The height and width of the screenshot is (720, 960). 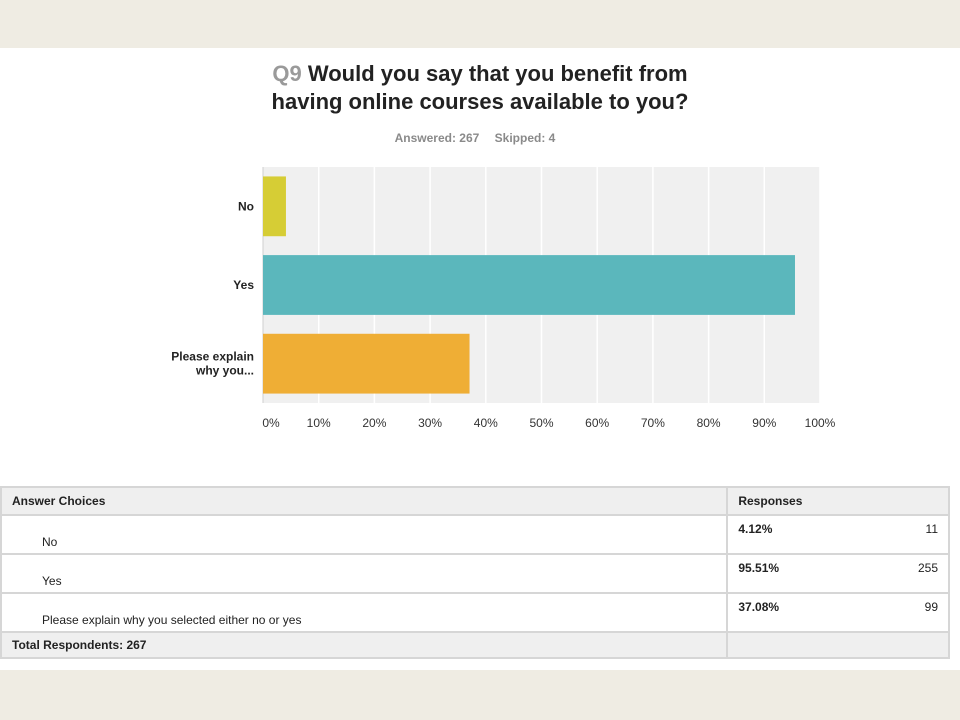 I want to click on x-tick-label: 90%, so click(x=764, y=423).